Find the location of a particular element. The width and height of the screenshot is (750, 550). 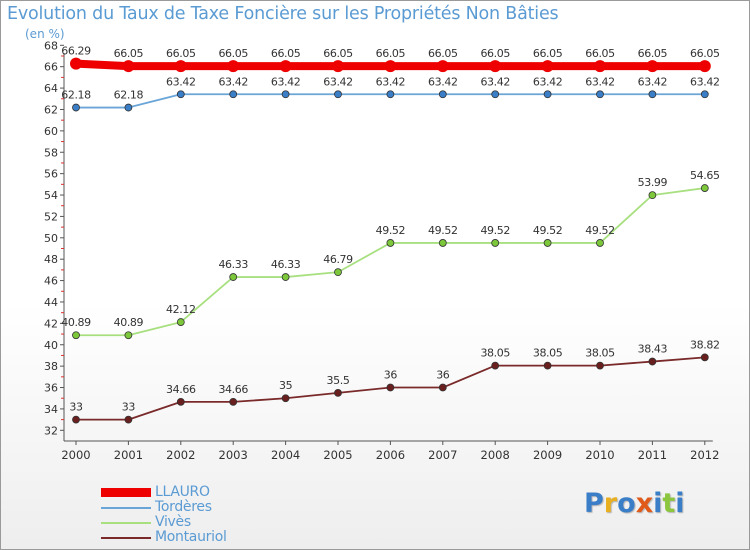

data-label: 66.29 is located at coordinates (76, 51).